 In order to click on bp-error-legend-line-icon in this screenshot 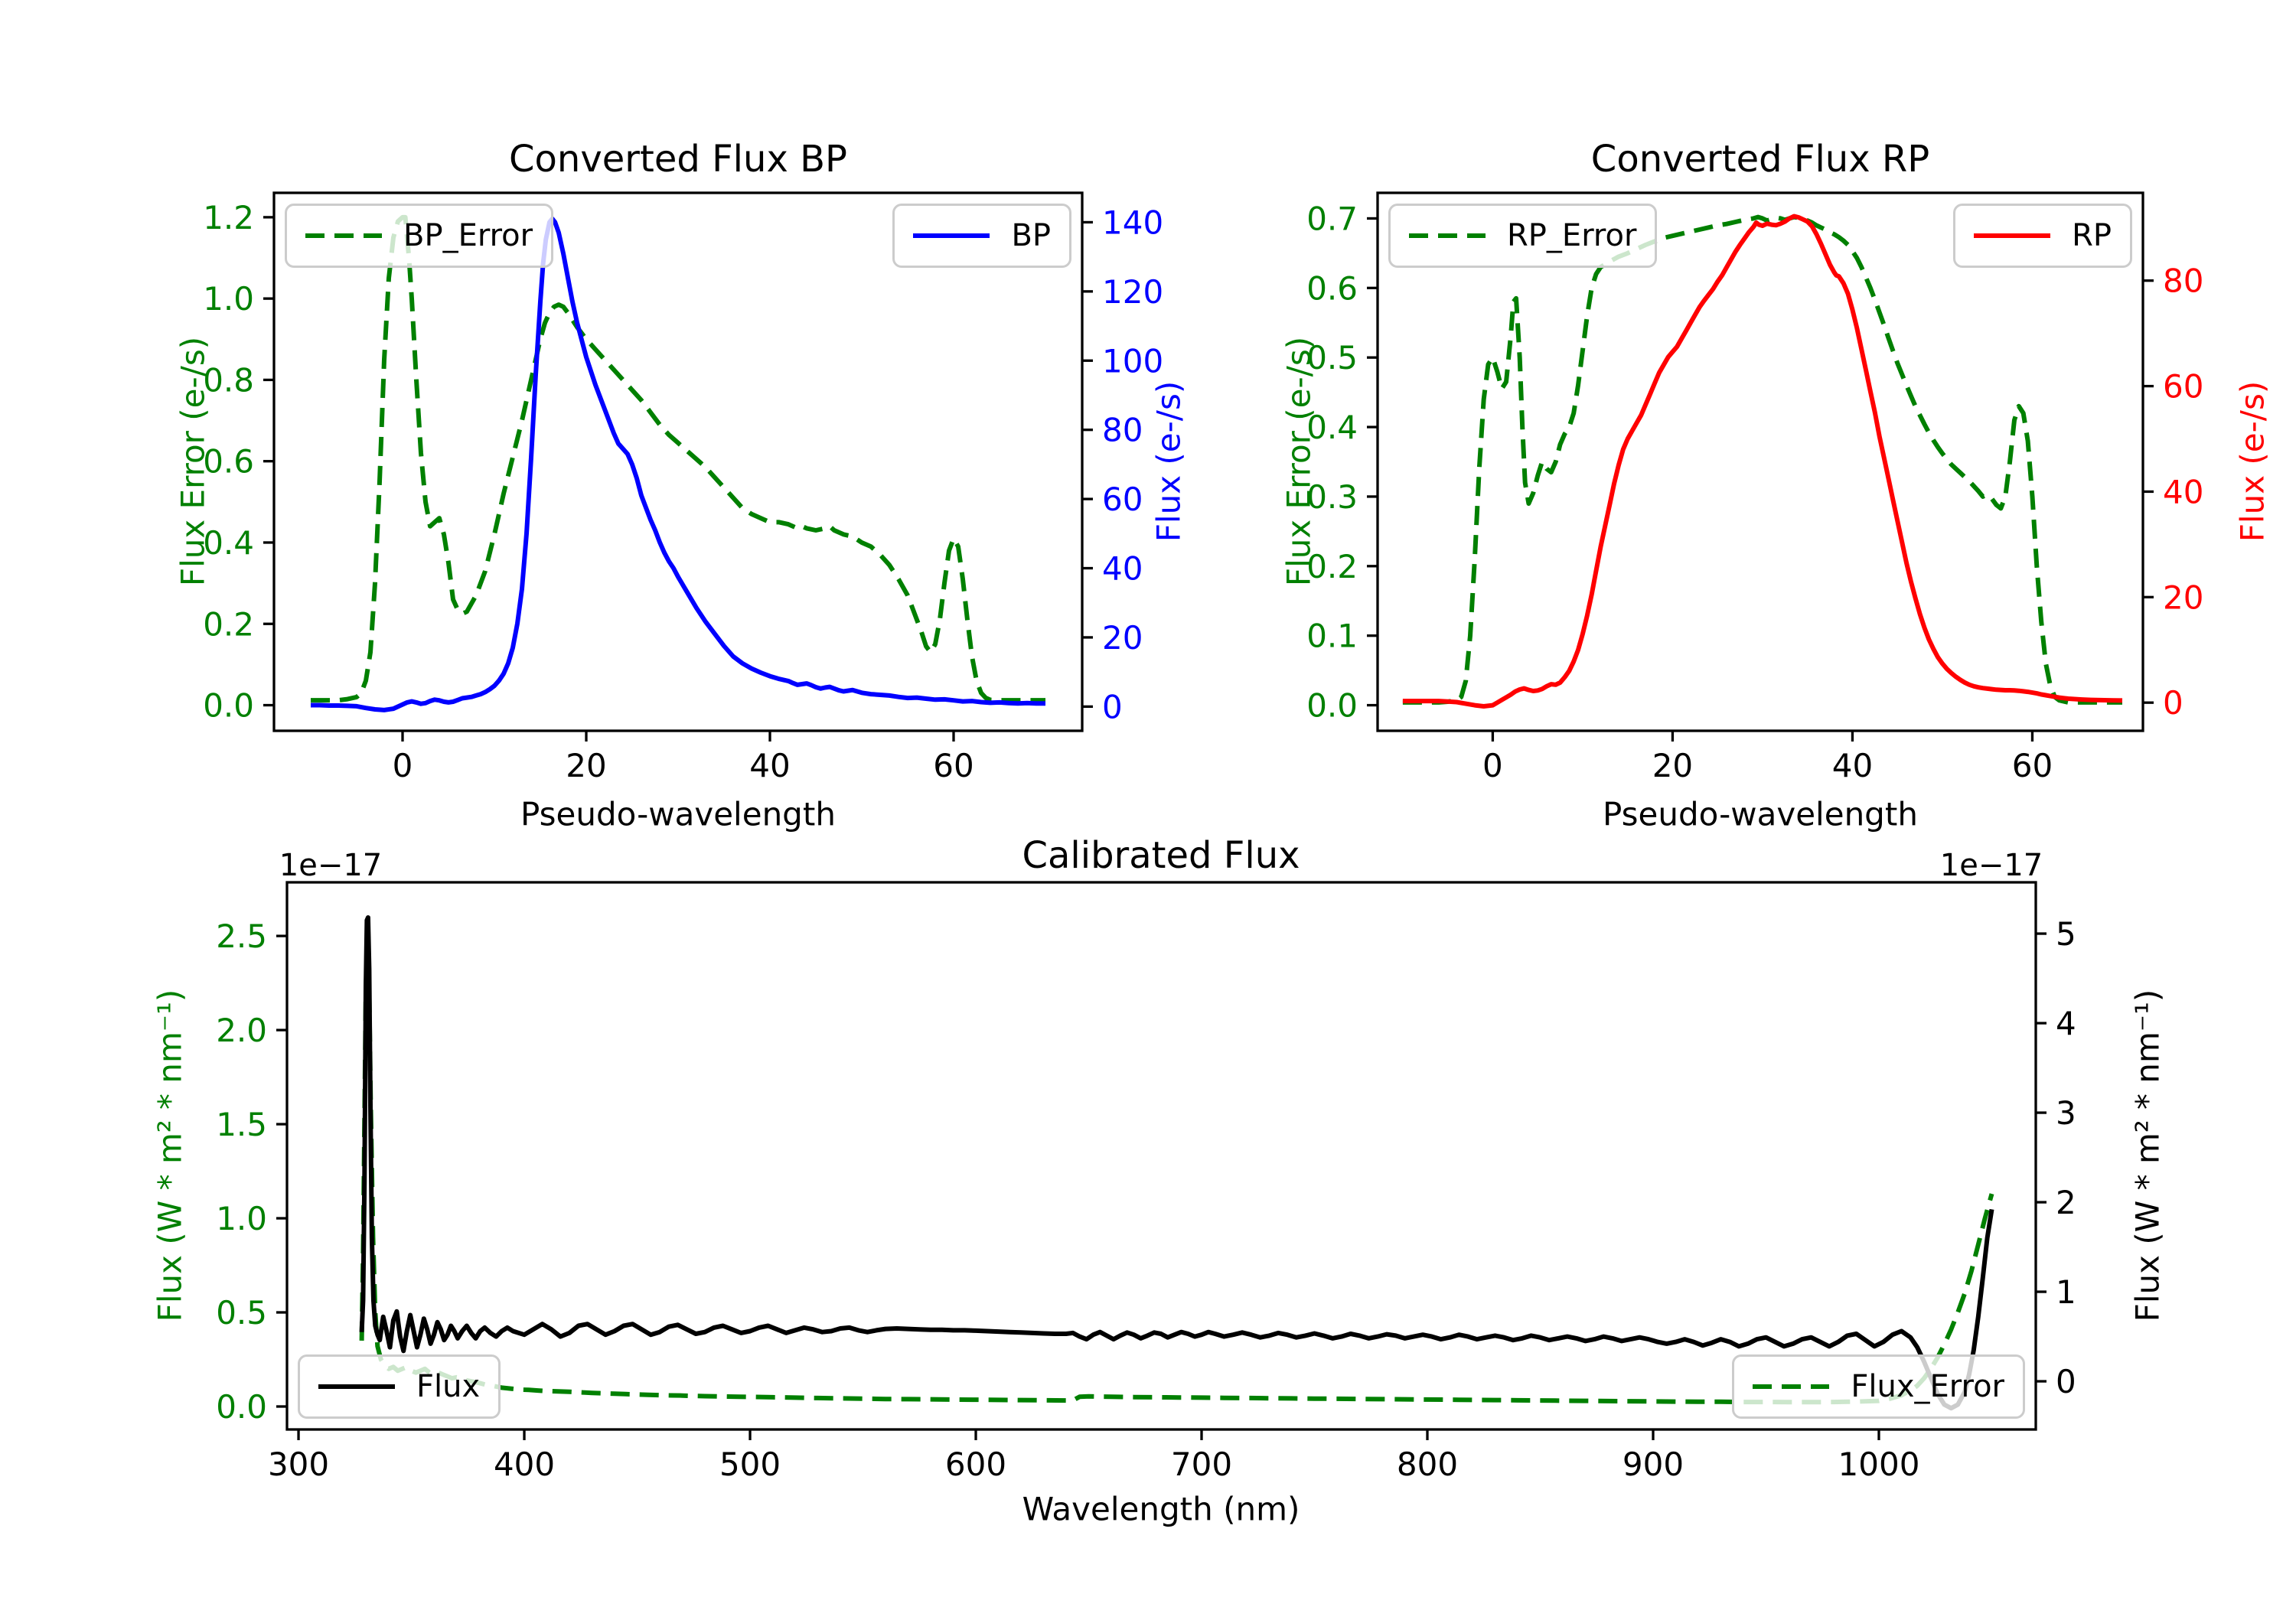, I will do `click(343, 235)`.